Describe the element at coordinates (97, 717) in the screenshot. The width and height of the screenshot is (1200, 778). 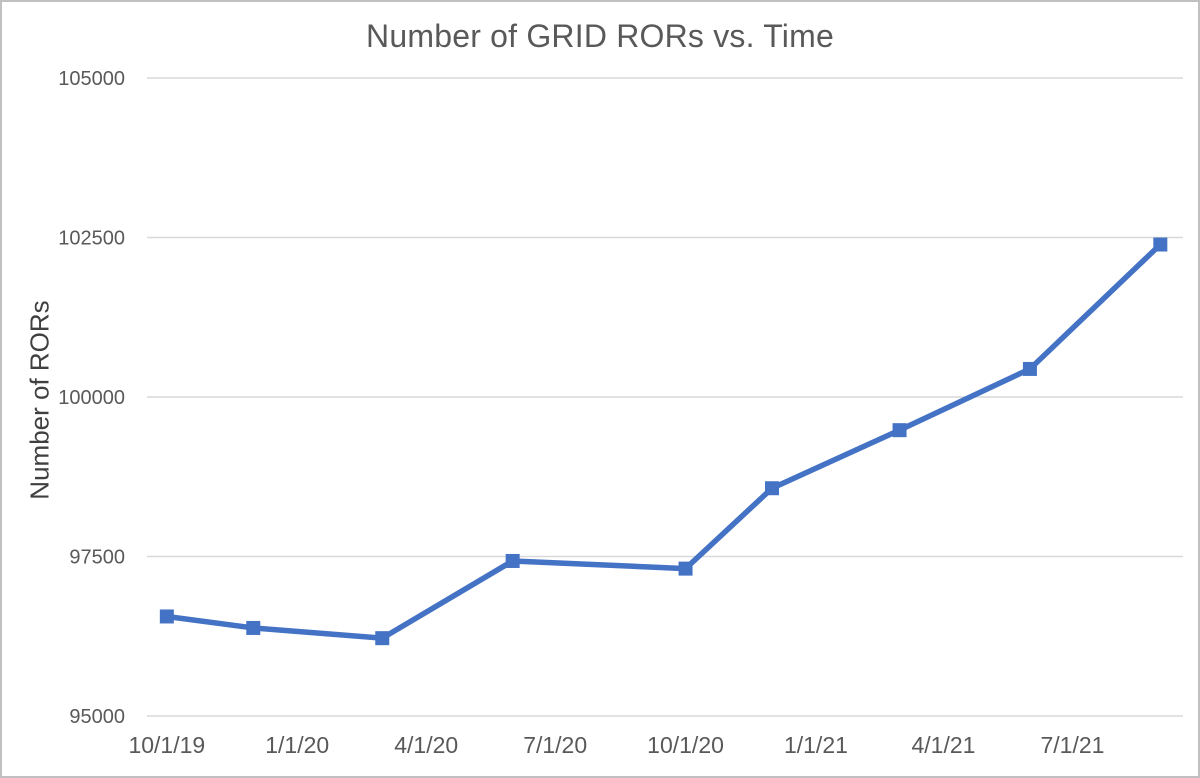
I see `y-tick-label: 95000` at that location.